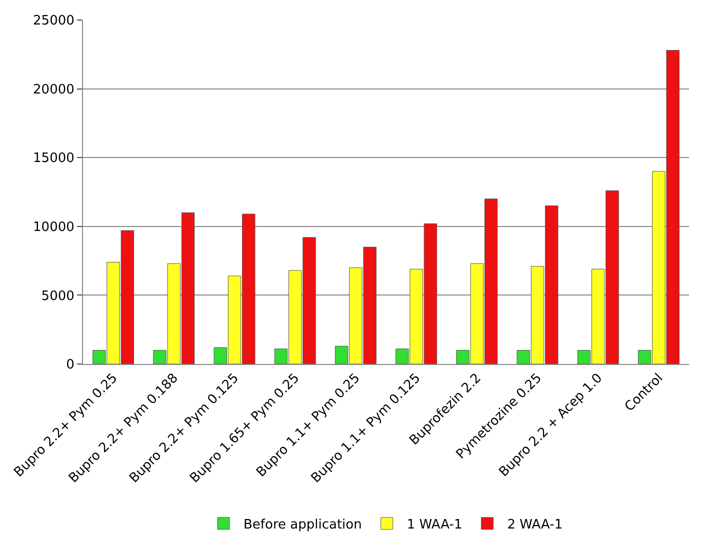 The image size is (709, 550). Describe the element at coordinates (57, 296) in the screenshot. I see `y-tick-label: 5000` at that location.